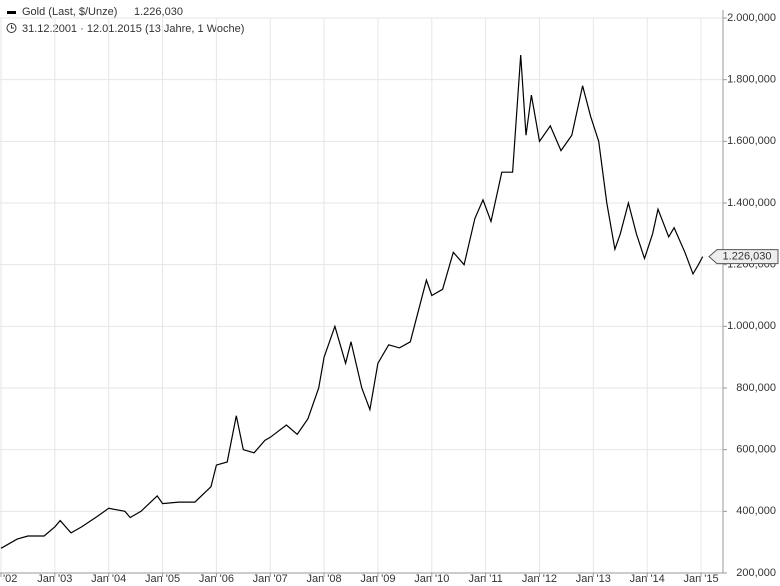  Describe the element at coordinates (324, 579) in the screenshot. I see `x-tick-label: Jan '08` at that location.